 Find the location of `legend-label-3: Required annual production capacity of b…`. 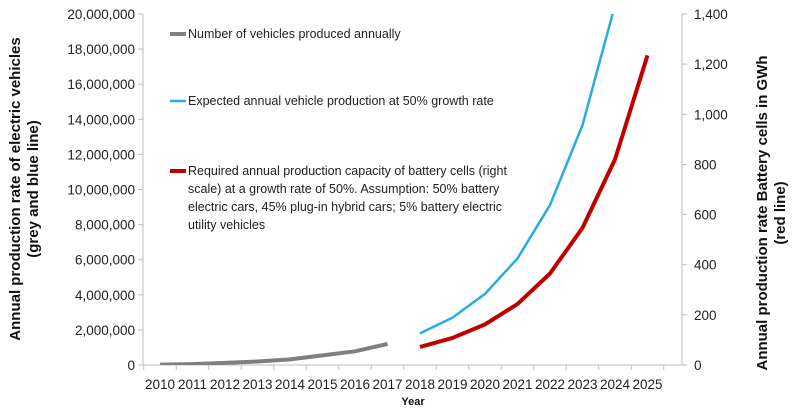

legend-label-3: Required annual production capacity of b… is located at coordinates (347, 171).